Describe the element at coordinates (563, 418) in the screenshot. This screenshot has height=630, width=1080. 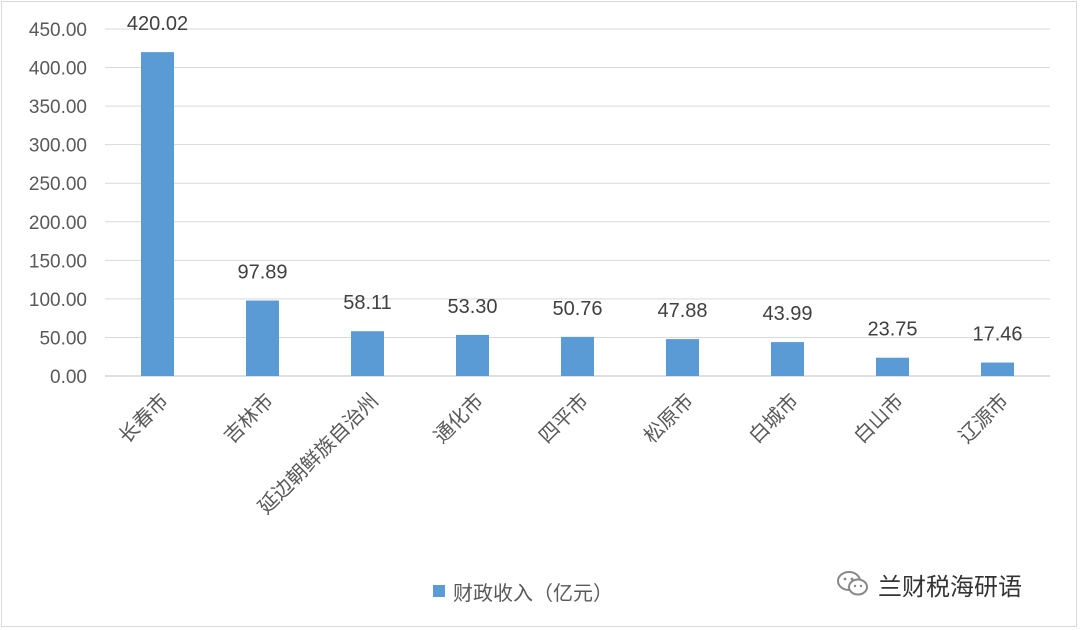
I see `x-tick-label: 四平市` at that location.